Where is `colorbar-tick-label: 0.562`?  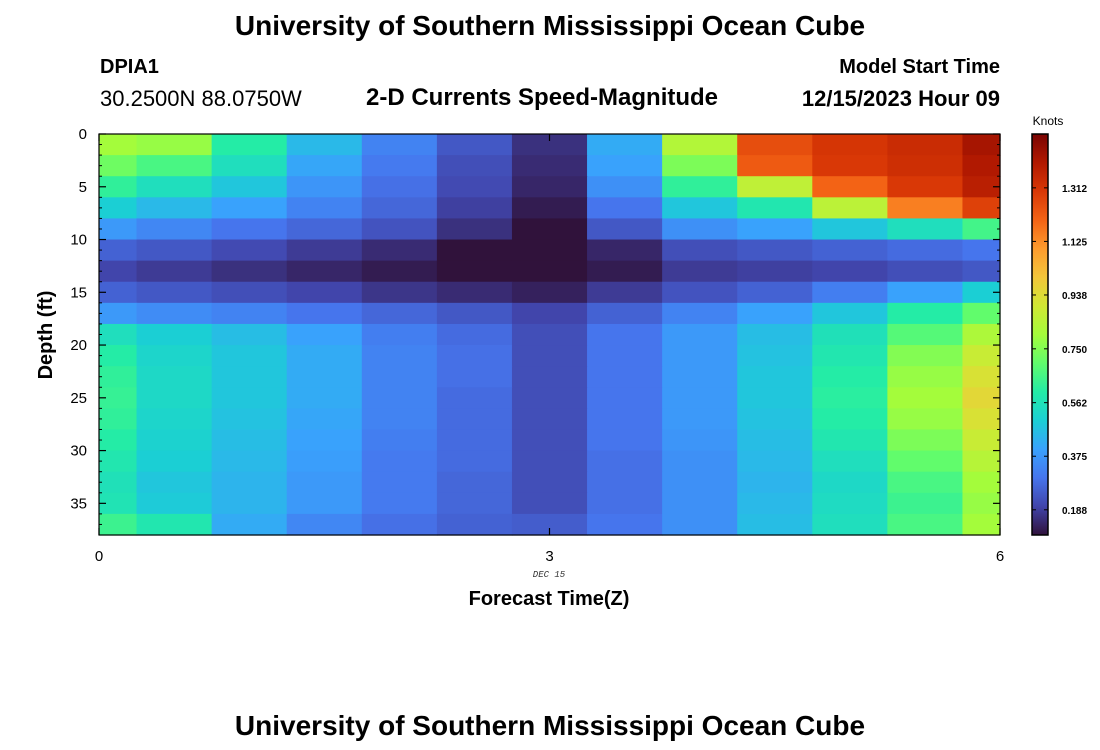
colorbar-tick-label: 0.562 is located at coordinates (1074, 404).